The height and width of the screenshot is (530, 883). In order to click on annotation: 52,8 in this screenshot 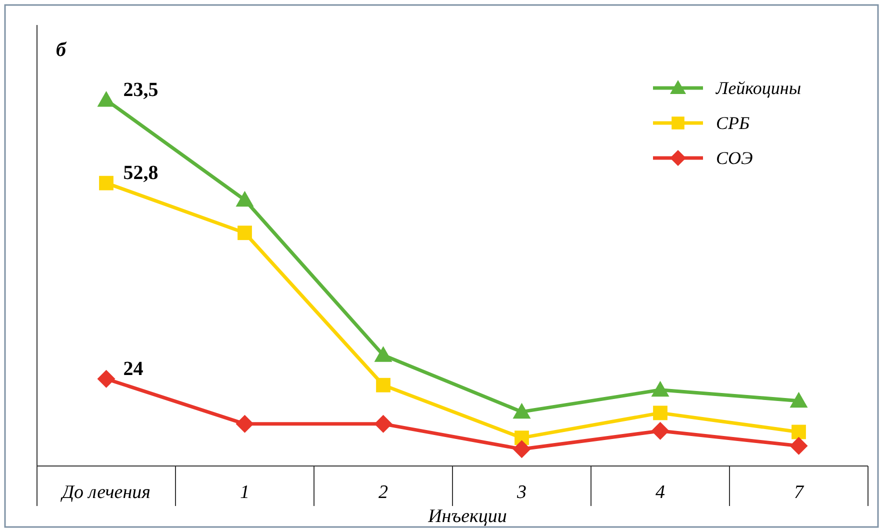, I will do `click(140, 173)`.